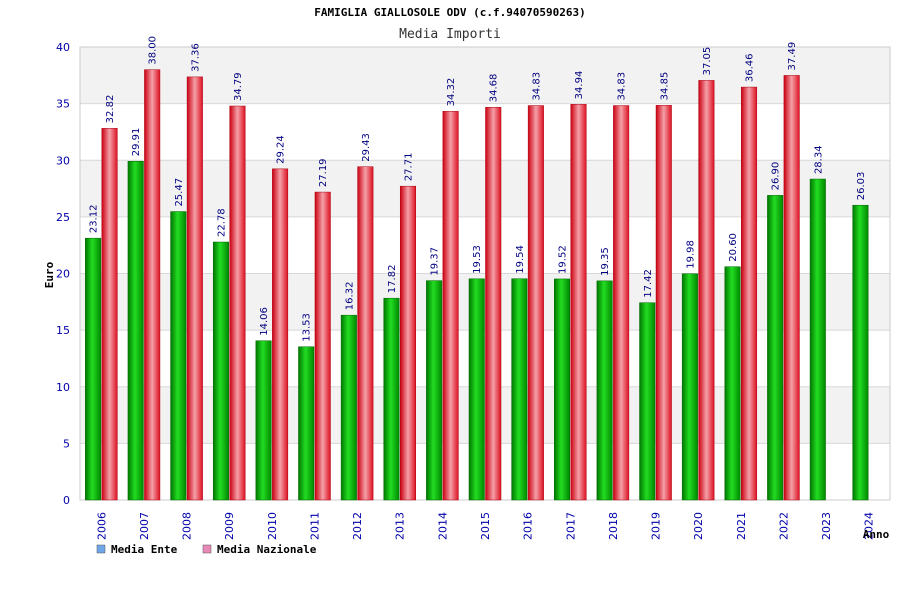 Image resolution: width=900 pixels, height=600 pixels. What do you see at coordinates (323, 172) in the screenshot?
I see `value-label-nazionale: 27.19` at bounding box center [323, 172].